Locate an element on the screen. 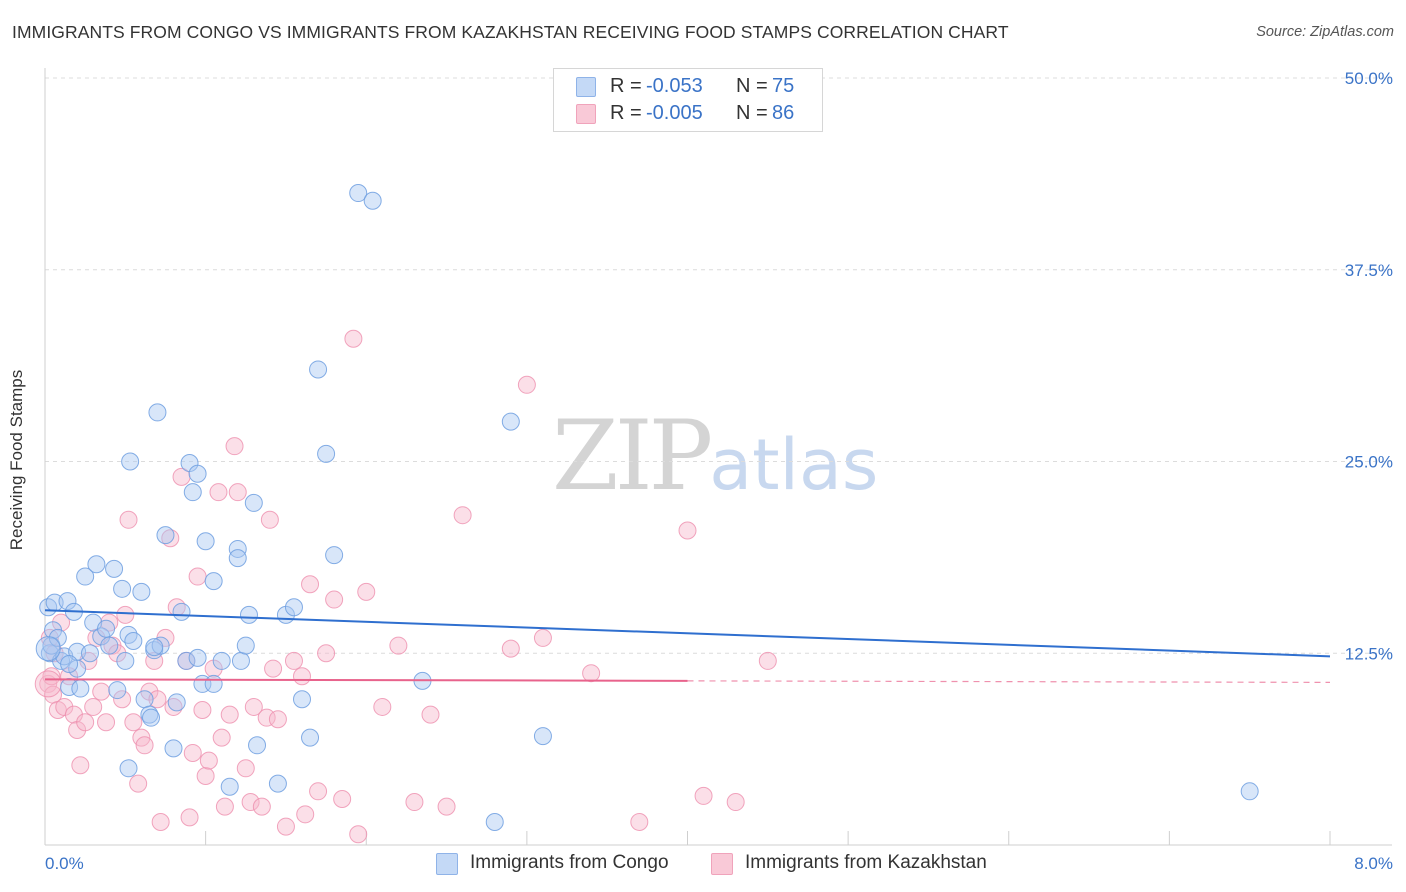 This screenshot has width=1406, height=892. legend-n-value: 86 is located at coordinates (783, 113).